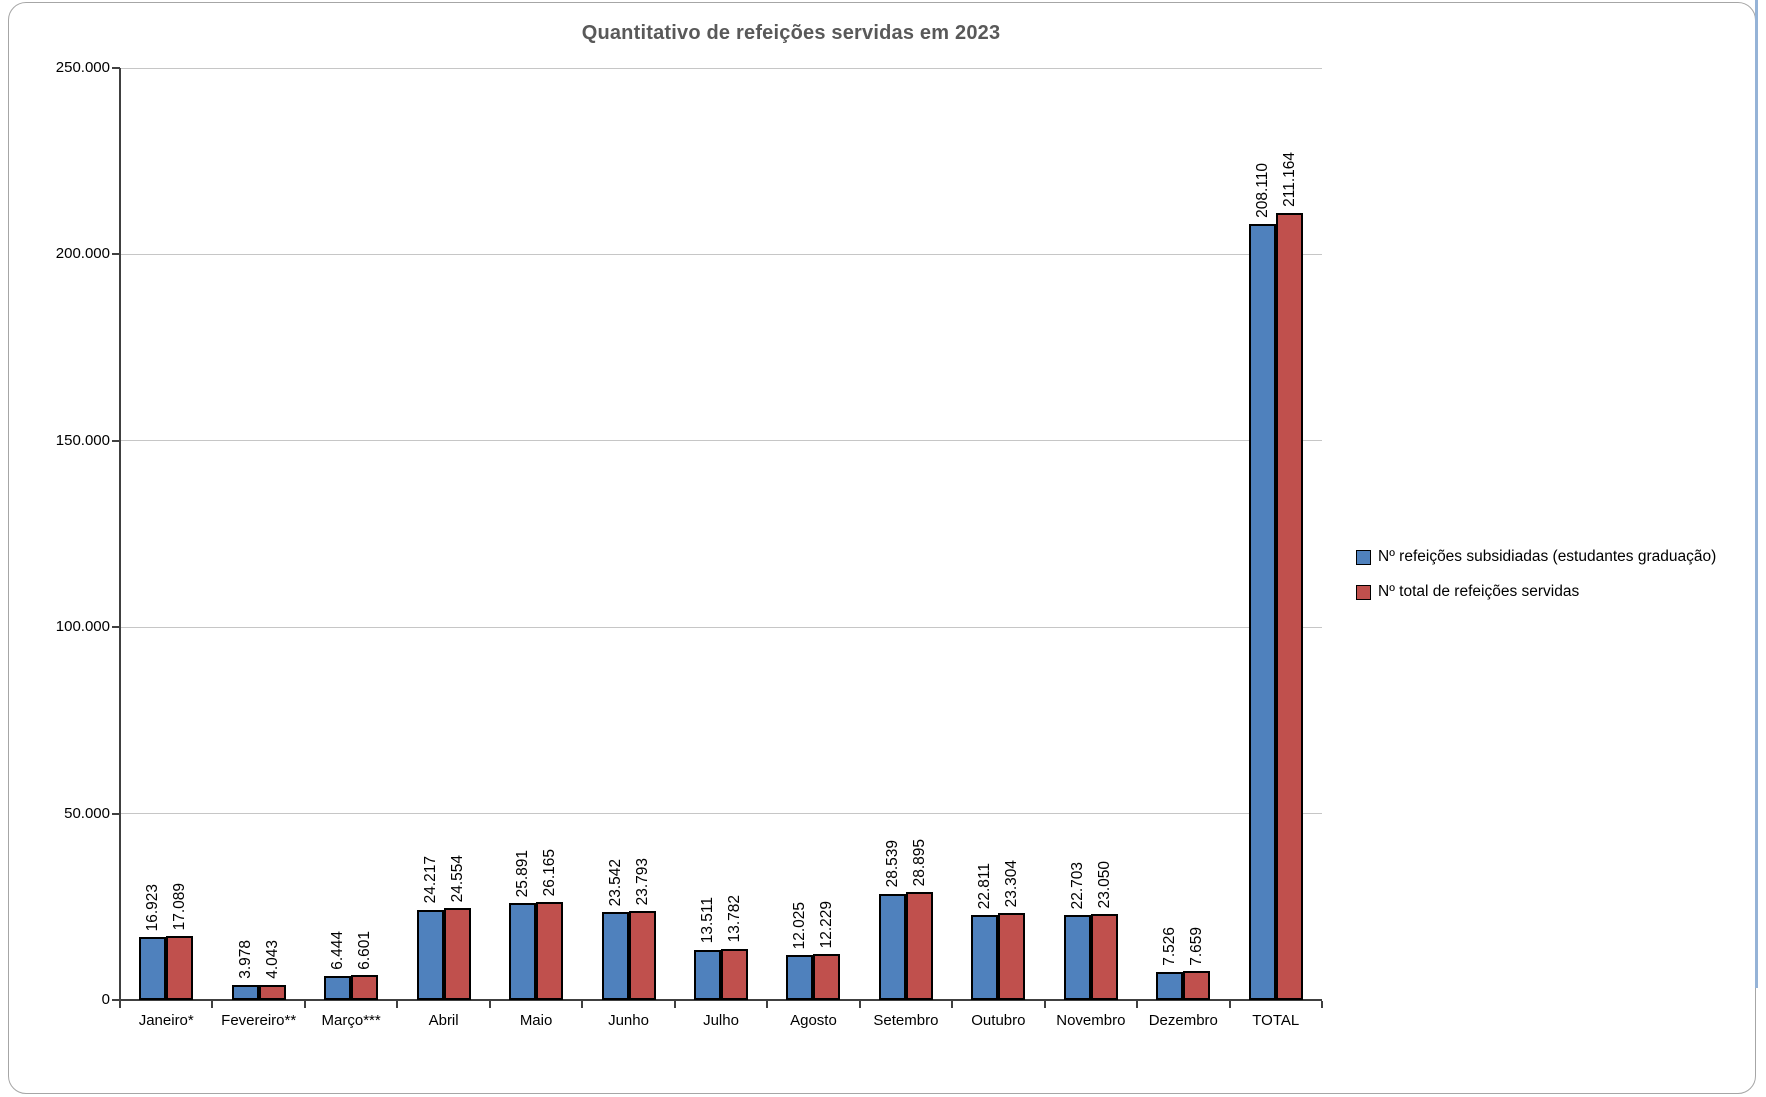 The image size is (1766, 1097). Describe the element at coordinates (1276, 1020) in the screenshot. I see `x-axis-category-label: TOTAL` at that location.